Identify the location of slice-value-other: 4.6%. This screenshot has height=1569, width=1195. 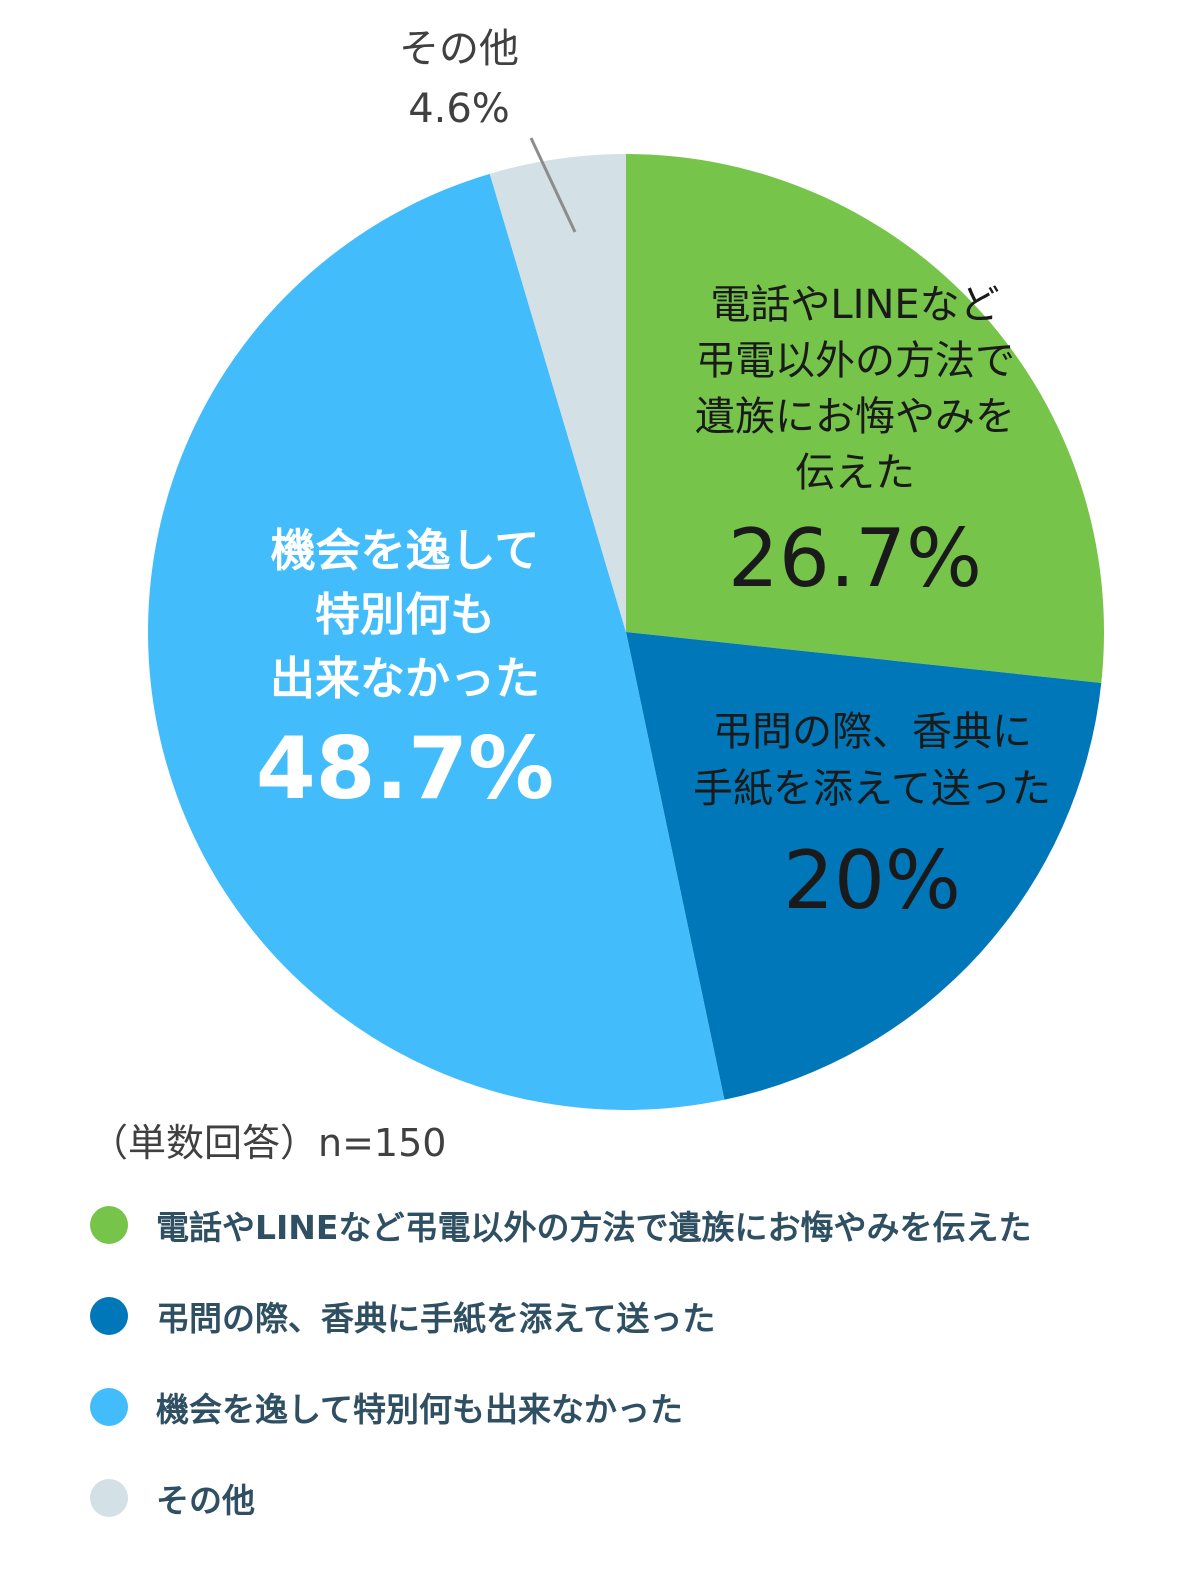
(459, 109).